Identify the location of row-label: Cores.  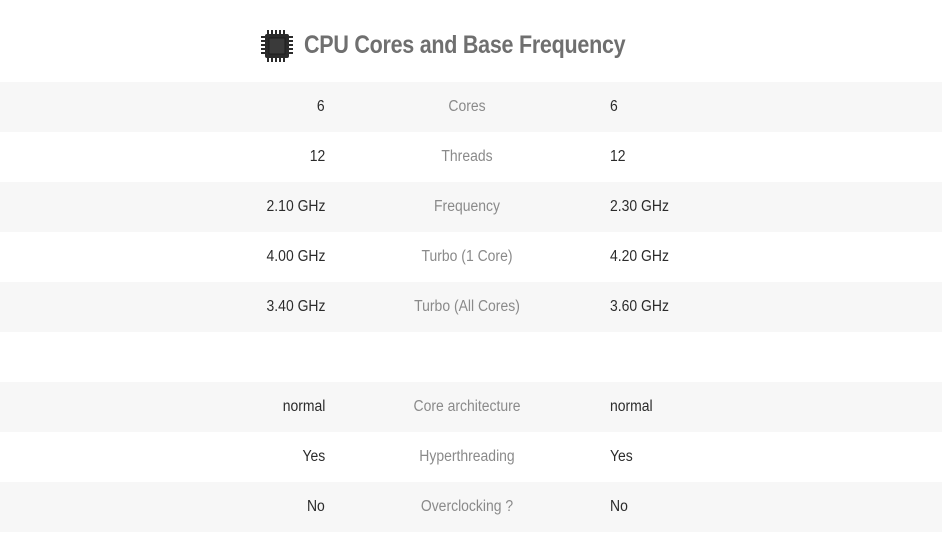
(467, 106).